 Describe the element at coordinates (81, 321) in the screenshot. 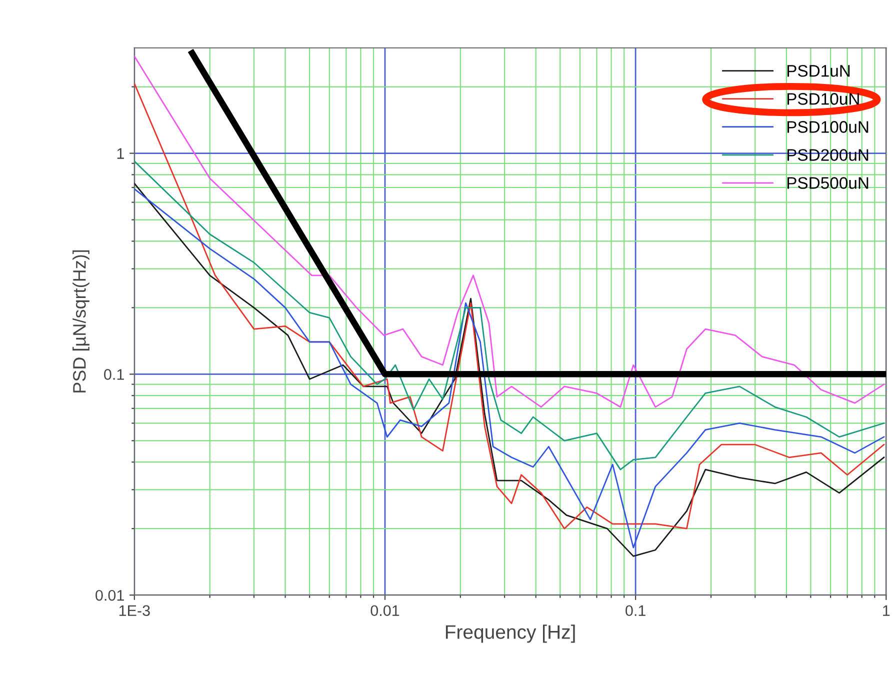

I see `y-axis-title: PSD [µN/sqrt(Hz)]` at that location.